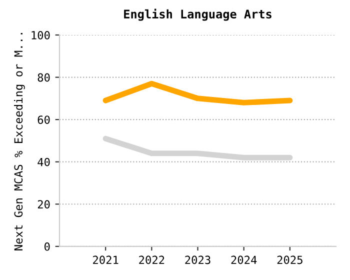  What do you see at coordinates (41, 35) in the screenshot?
I see `y-tick-label: 100` at bounding box center [41, 35].